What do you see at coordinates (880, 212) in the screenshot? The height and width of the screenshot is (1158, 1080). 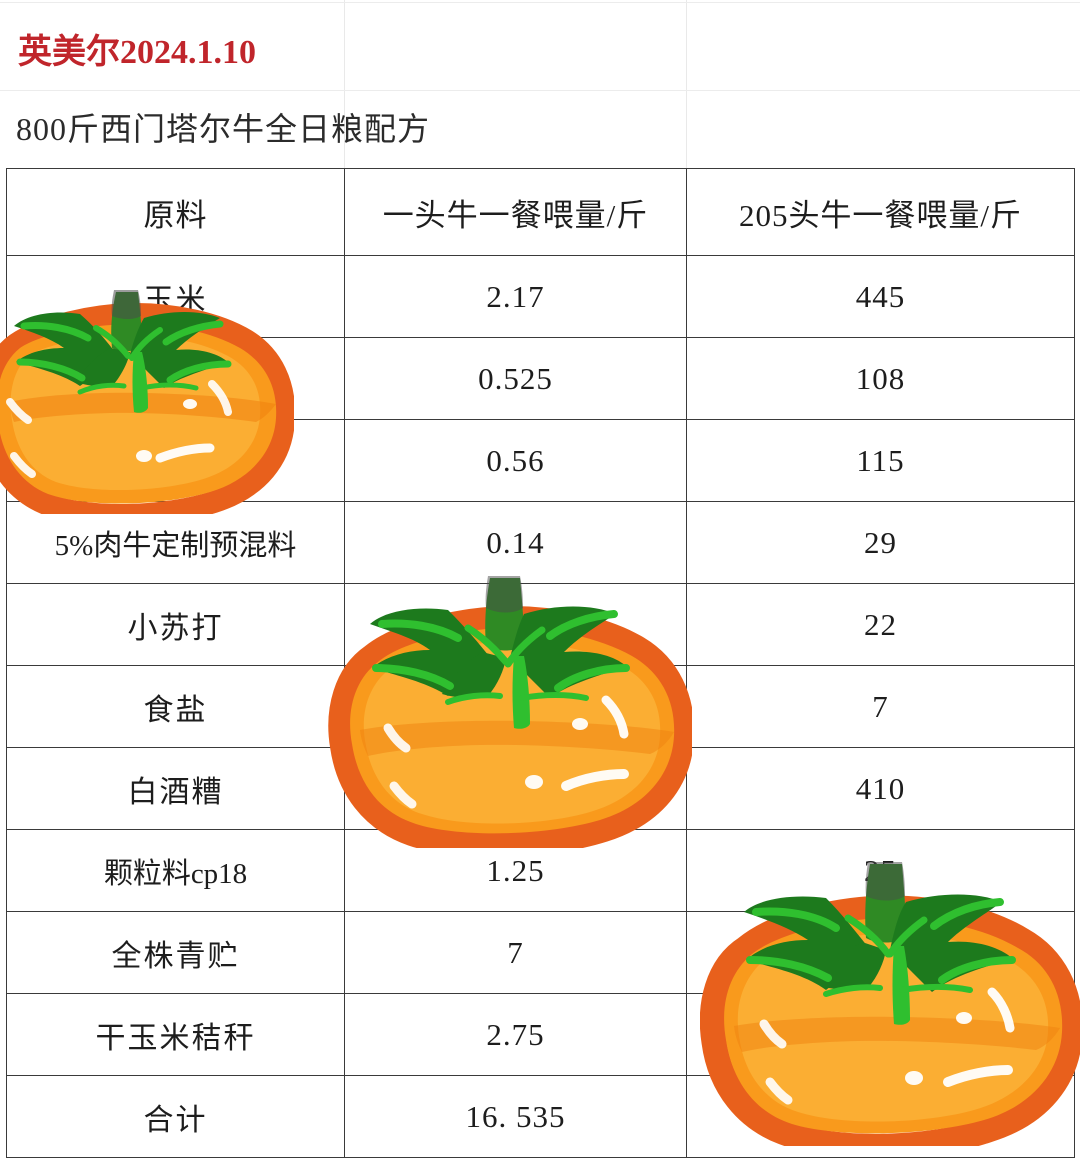 I see `column-header-herd: 205头牛一餐喂量/斤` at bounding box center [880, 212].